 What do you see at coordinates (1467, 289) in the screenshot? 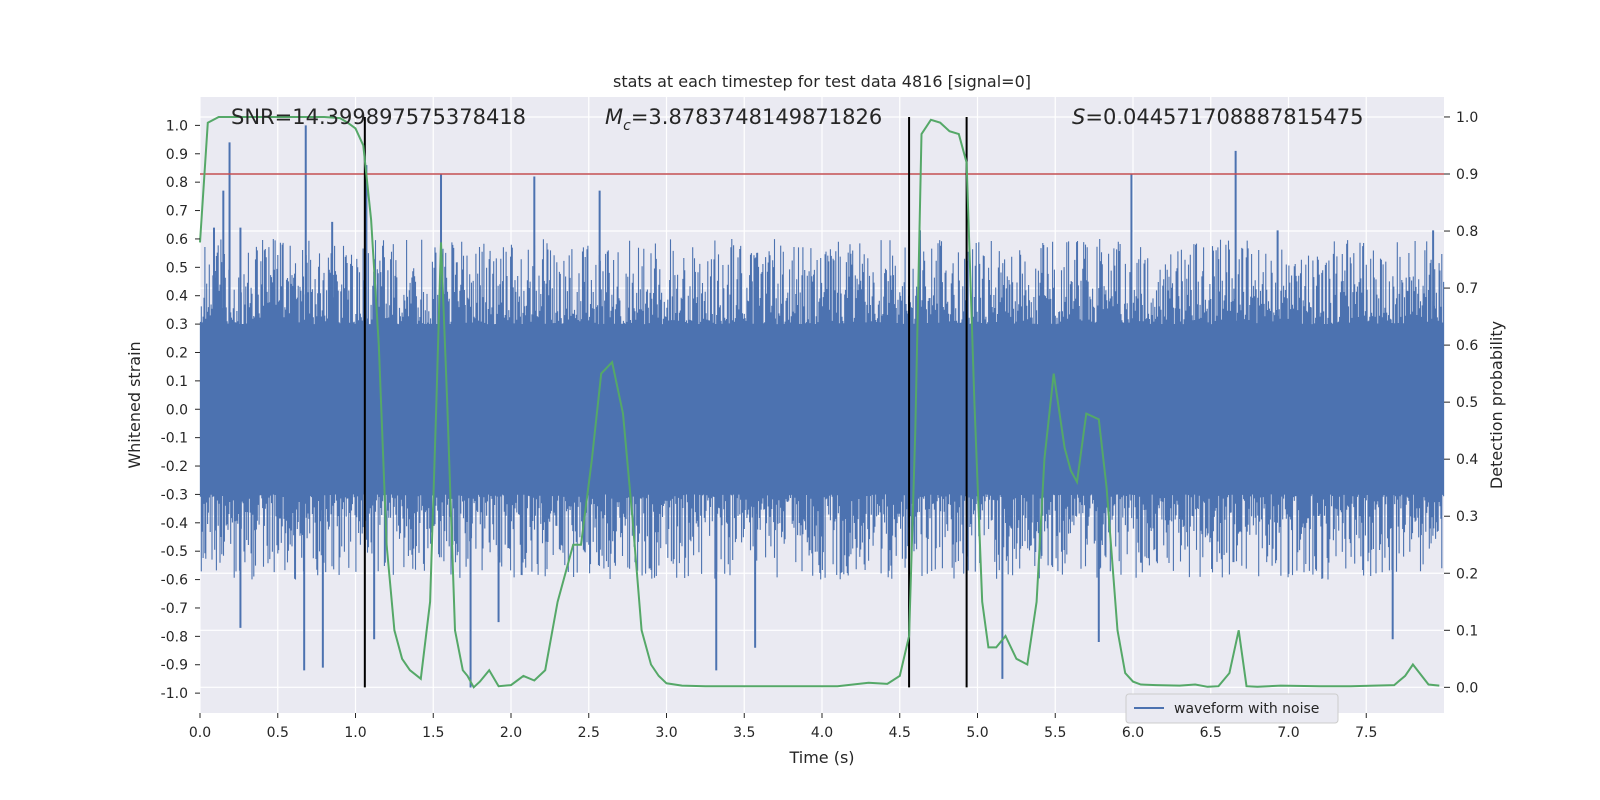
I see `y-right-tick-label: 0.7` at bounding box center [1467, 289].